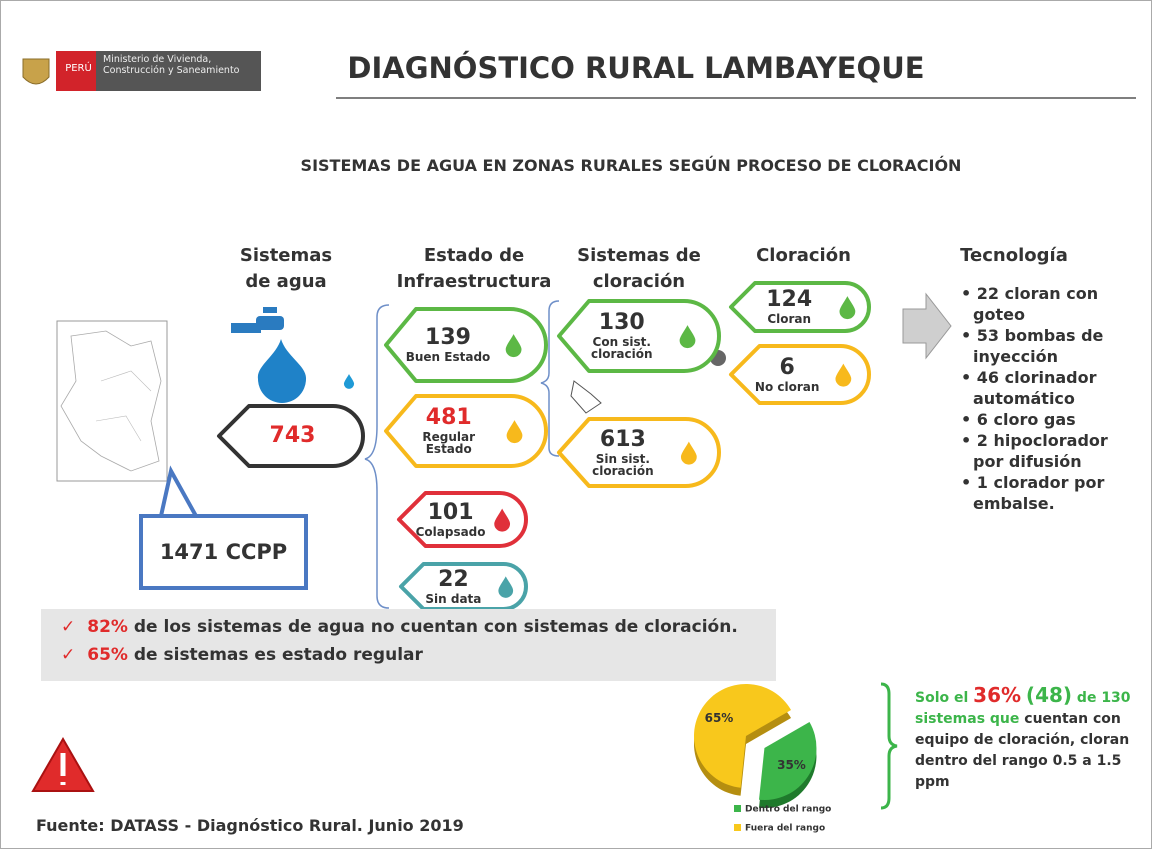 The image size is (1152, 849). Describe the element at coordinates (448, 337) in the screenshot. I see `node-value: 139` at that location.